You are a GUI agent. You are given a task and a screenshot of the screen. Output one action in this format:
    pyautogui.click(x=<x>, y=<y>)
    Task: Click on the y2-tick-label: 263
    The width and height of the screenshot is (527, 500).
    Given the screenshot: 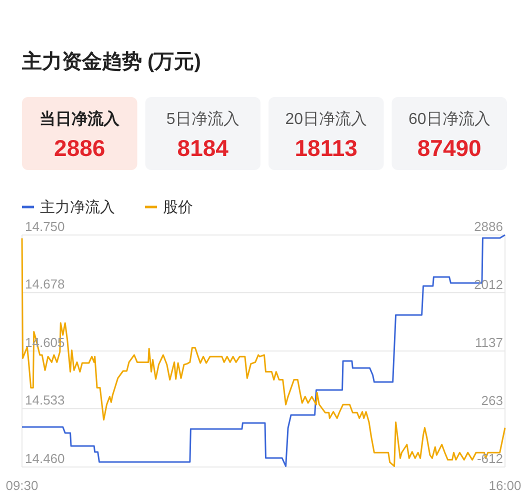 What is the action you would take?
    pyautogui.click(x=492, y=400)
    